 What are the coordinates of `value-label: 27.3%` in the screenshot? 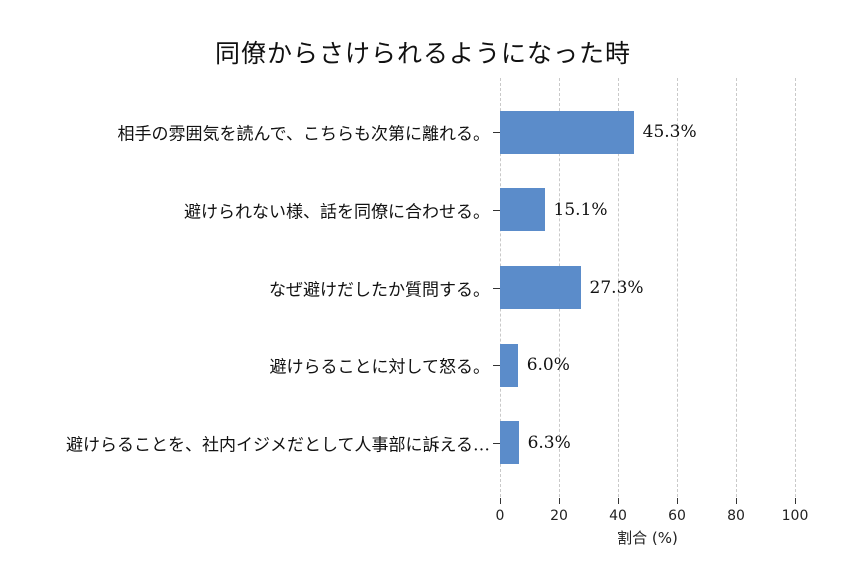 It's located at (616, 287).